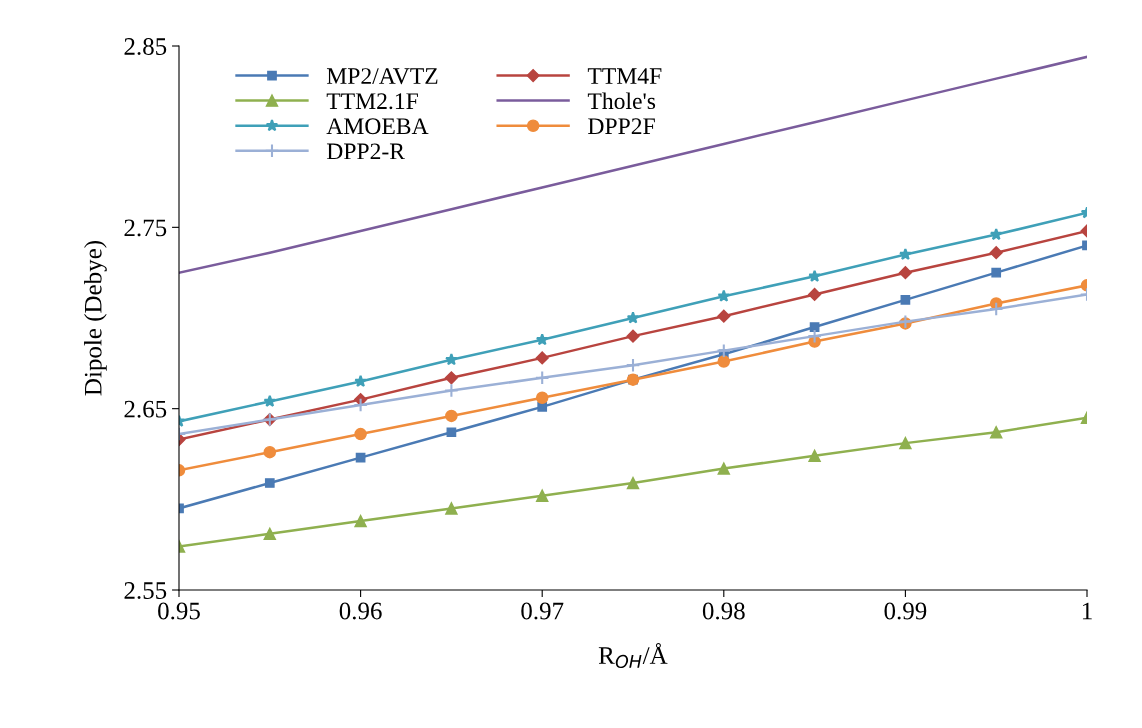  I want to click on legend-label: Thole's, so click(621, 101).